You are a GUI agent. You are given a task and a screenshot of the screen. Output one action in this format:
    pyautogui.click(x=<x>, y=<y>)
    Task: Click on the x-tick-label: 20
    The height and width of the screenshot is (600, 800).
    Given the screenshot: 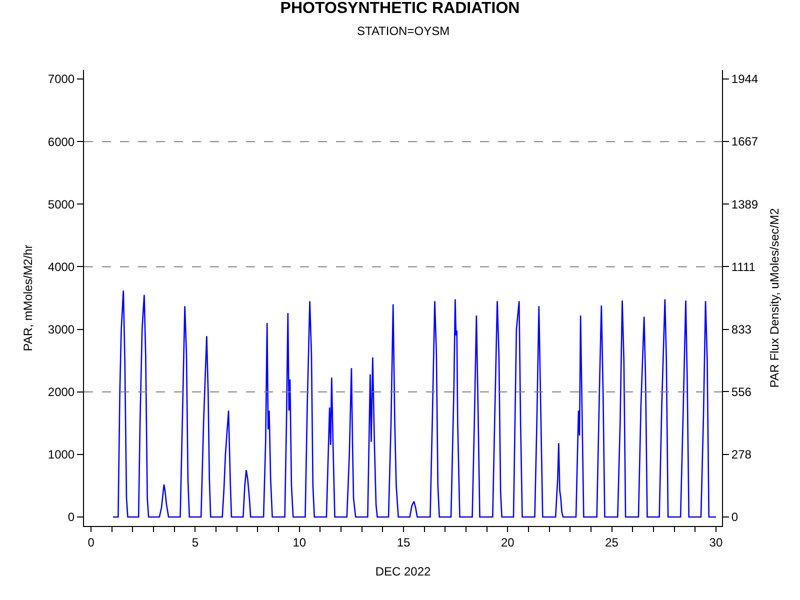 What is the action you would take?
    pyautogui.click(x=507, y=542)
    